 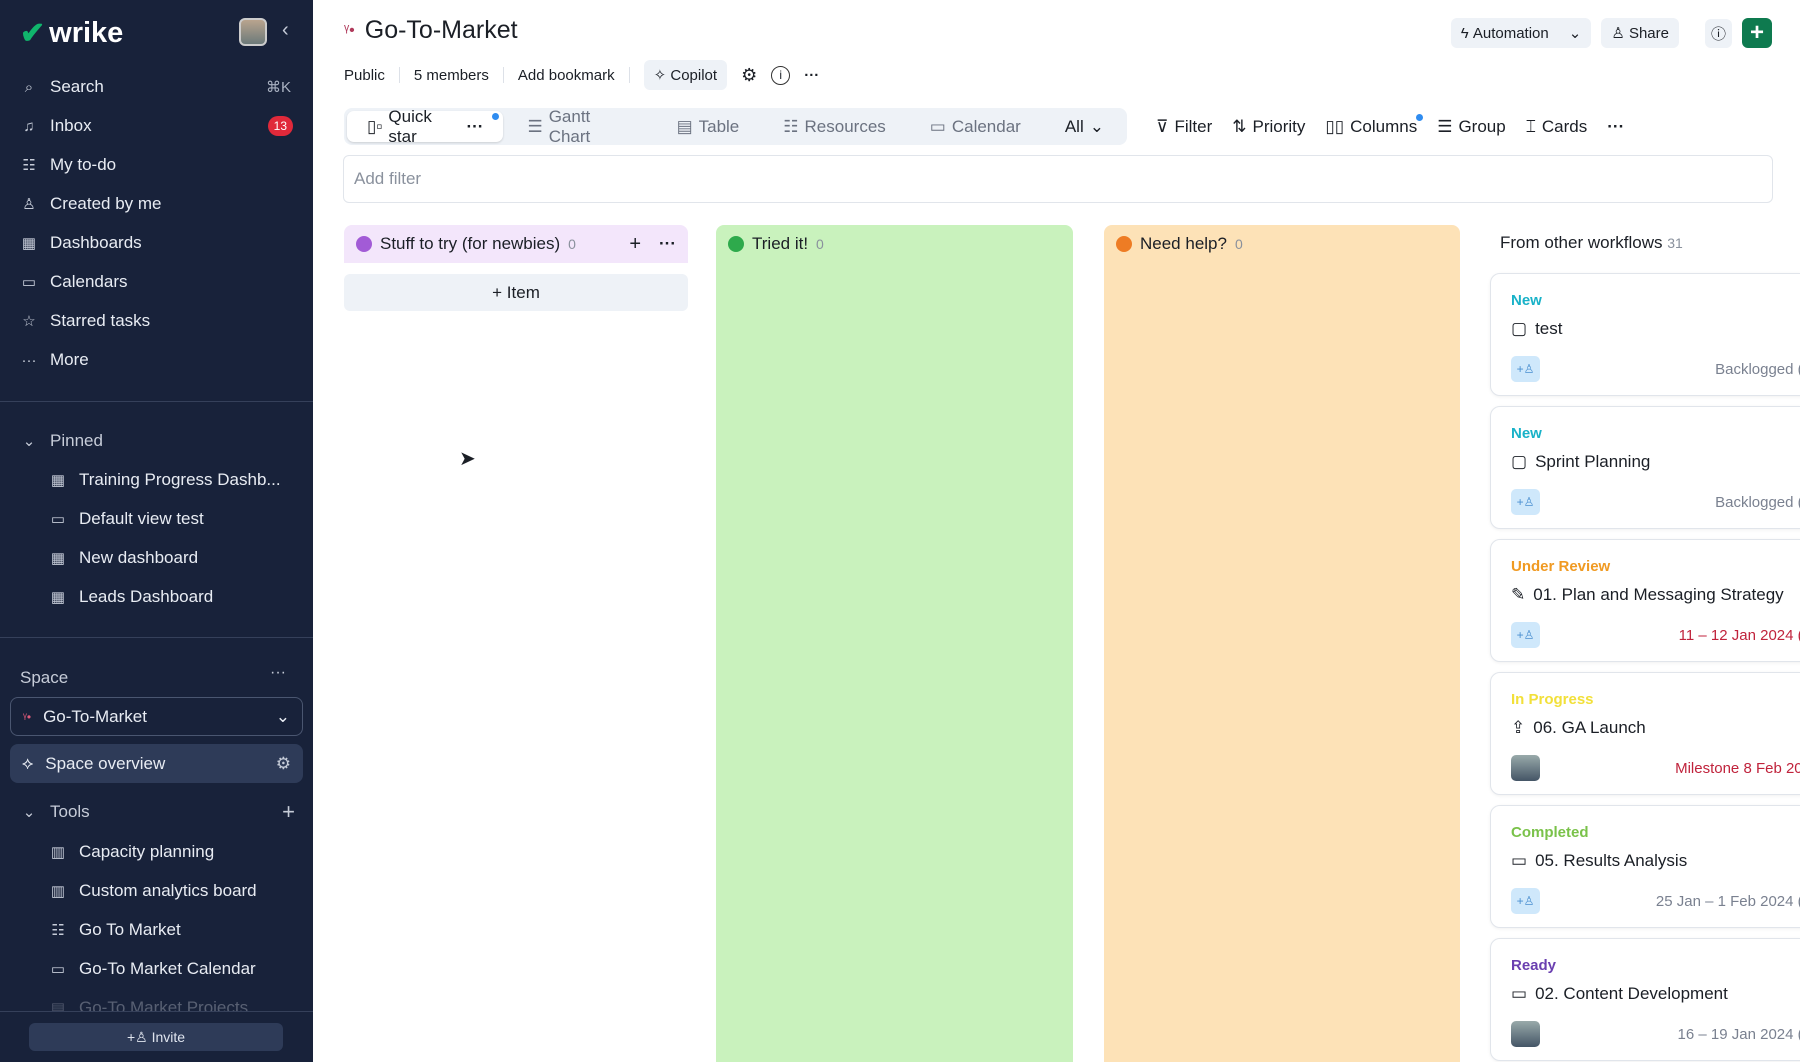 I want to click on add-user-icon: +♙, so click(x=139, y=1036).